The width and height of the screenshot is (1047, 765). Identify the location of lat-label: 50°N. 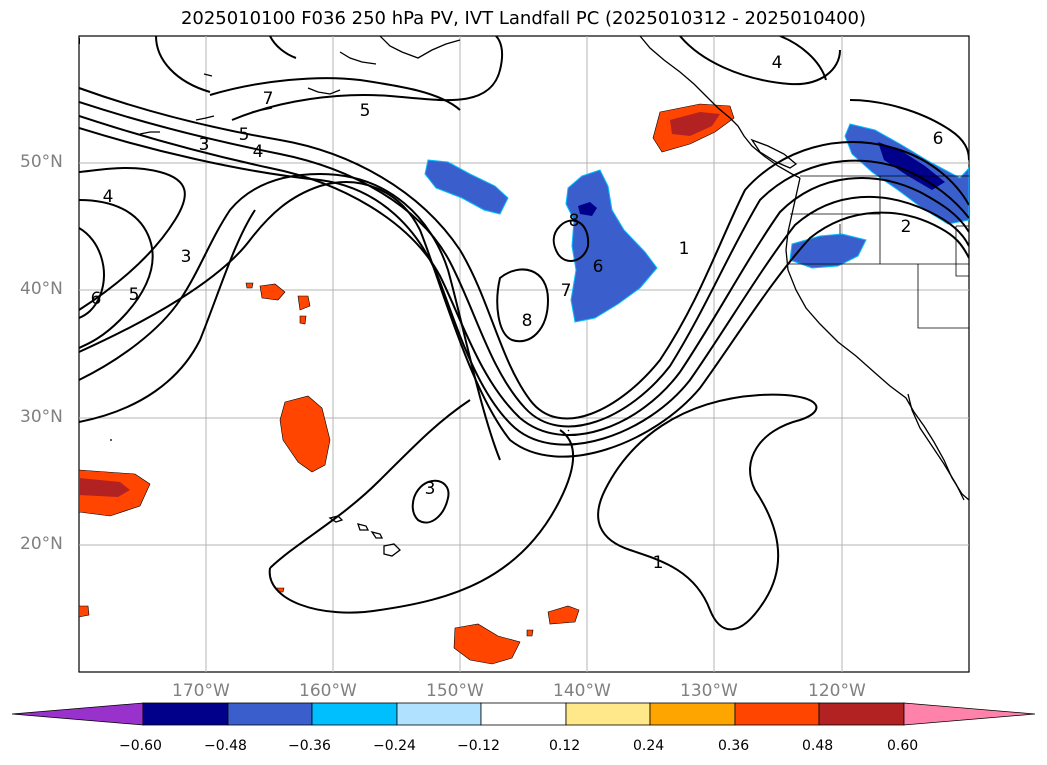
(41, 162).